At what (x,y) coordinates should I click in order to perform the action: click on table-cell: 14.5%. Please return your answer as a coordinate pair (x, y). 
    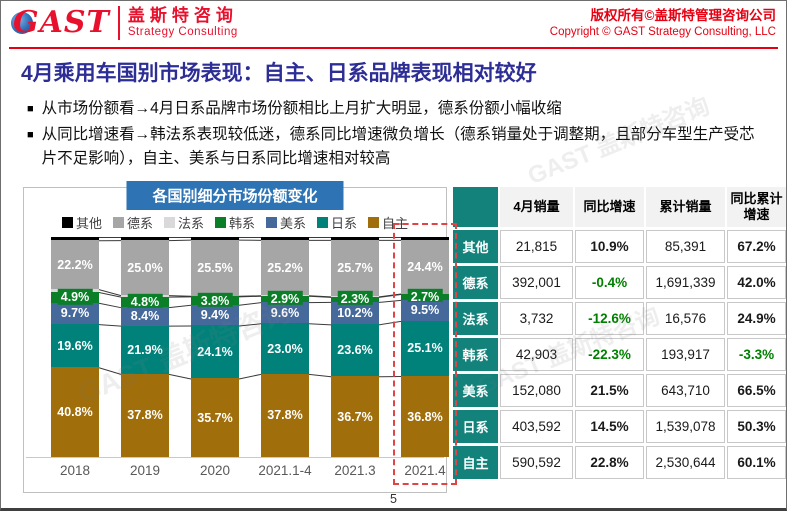
    Looking at the image, I should click on (609, 426).